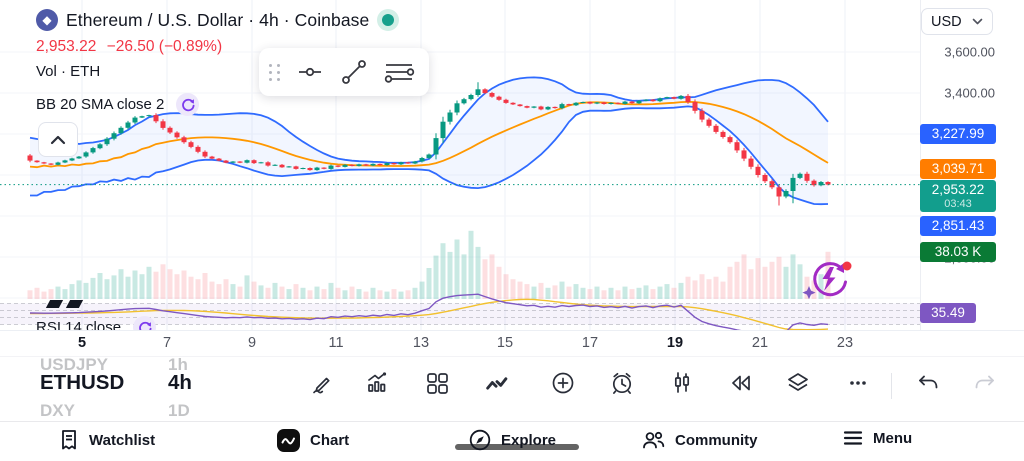 The width and height of the screenshot is (1024, 461). I want to click on draw-button, so click(320, 383).